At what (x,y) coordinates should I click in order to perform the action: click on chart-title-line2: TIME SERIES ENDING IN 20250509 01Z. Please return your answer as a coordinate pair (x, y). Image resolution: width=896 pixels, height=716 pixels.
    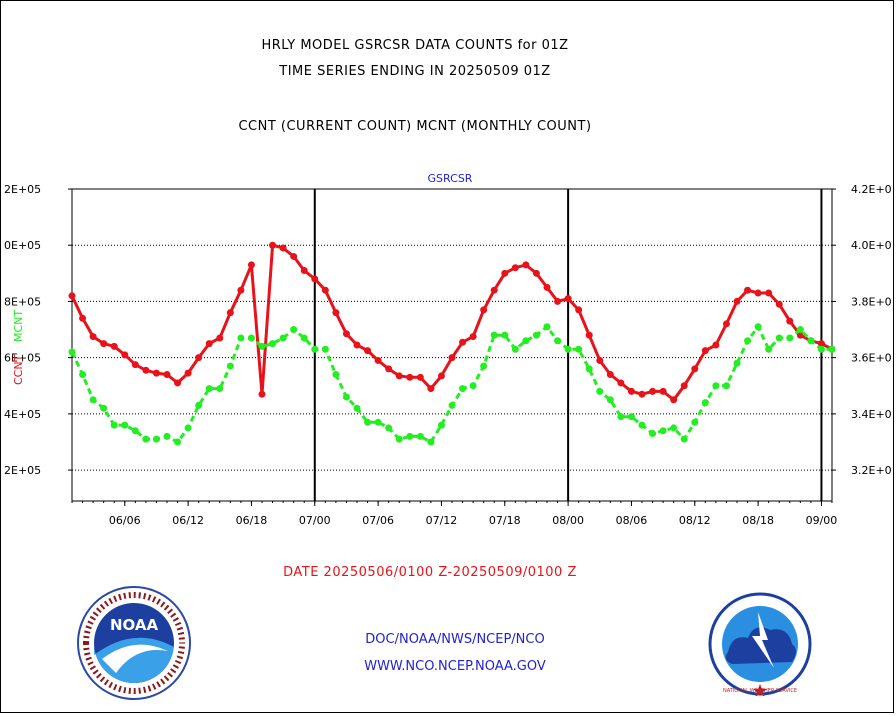
    Looking at the image, I should click on (415, 71).